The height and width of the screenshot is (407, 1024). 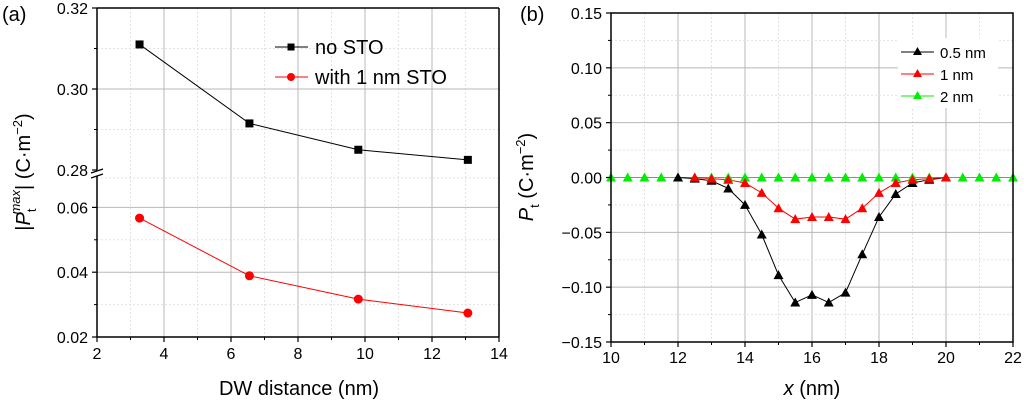 What do you see at coordinates (24, 116) in the screenshot?
I see `ylabel-end: )` at bounding box center [24, 116].